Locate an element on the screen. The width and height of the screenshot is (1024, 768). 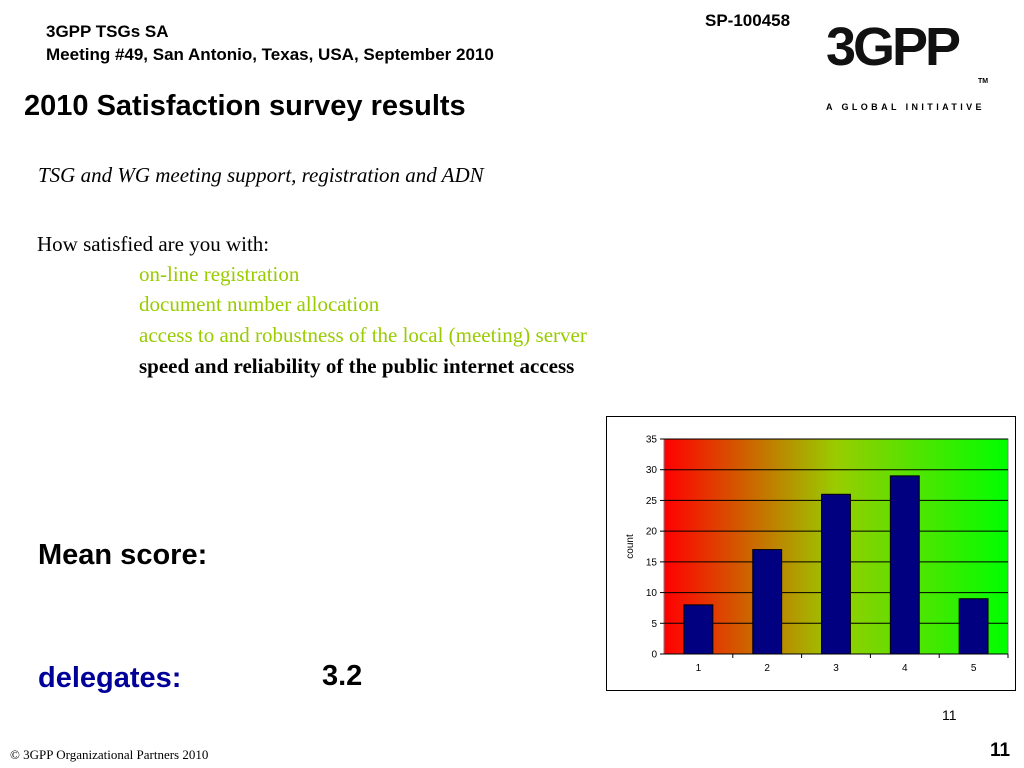
chart-page-number: 11 is located at coordinates (949, 715).